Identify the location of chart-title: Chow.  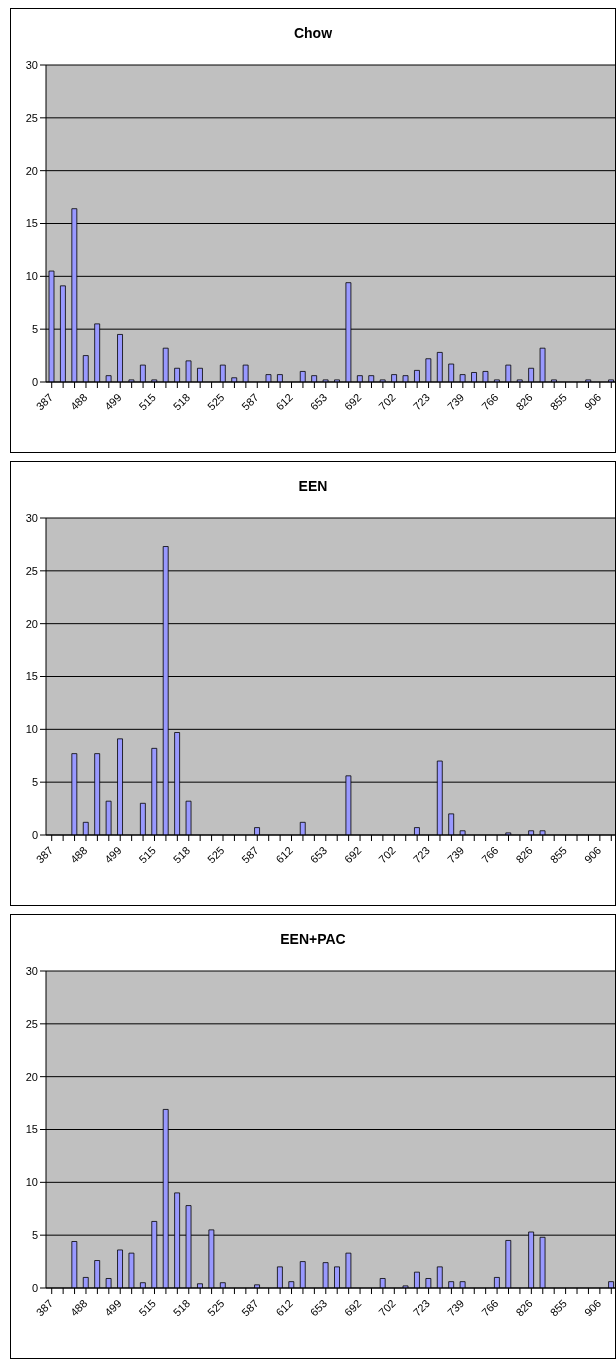
(313, 34).